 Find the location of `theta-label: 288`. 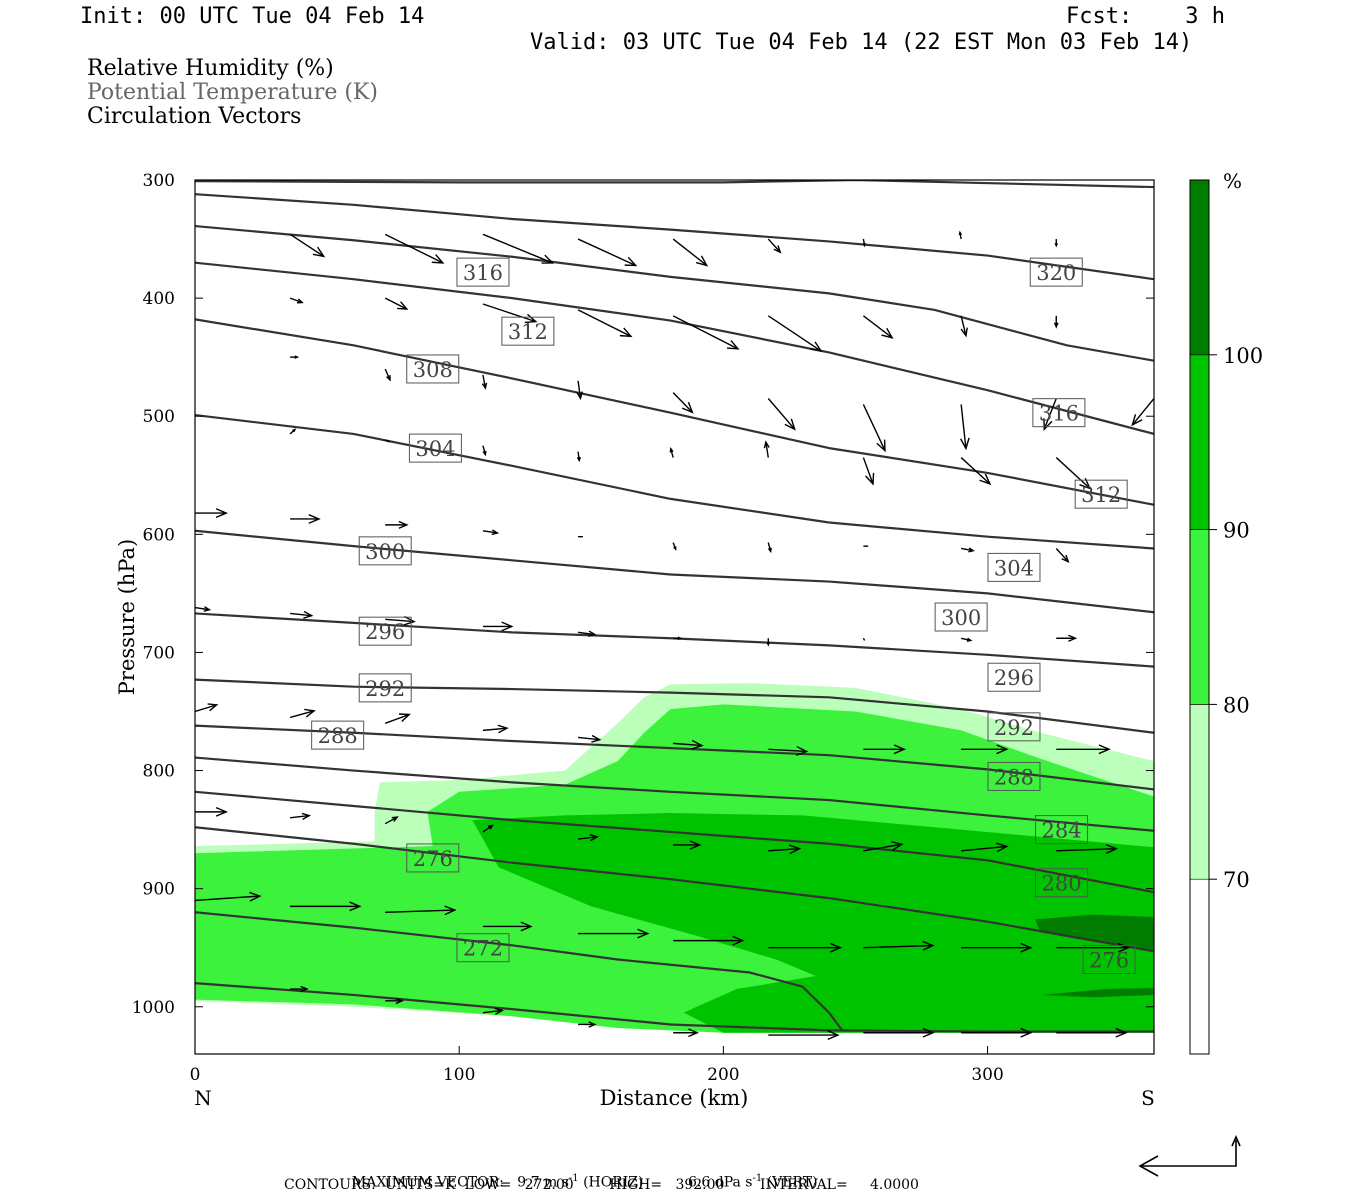

theta-label: 288 is located at coordinates (338, 735).